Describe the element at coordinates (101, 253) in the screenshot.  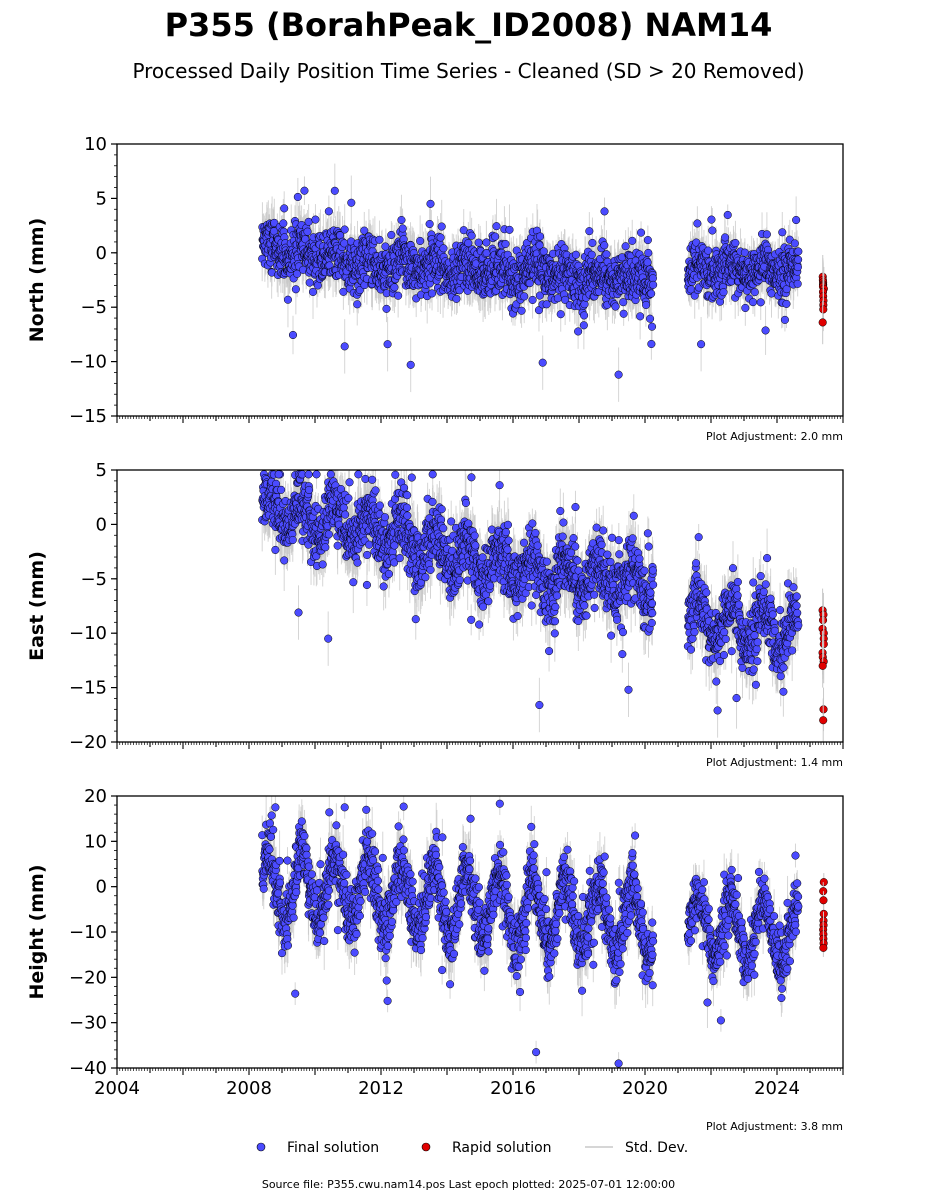
I see `y-tick-label: 0` at that location.